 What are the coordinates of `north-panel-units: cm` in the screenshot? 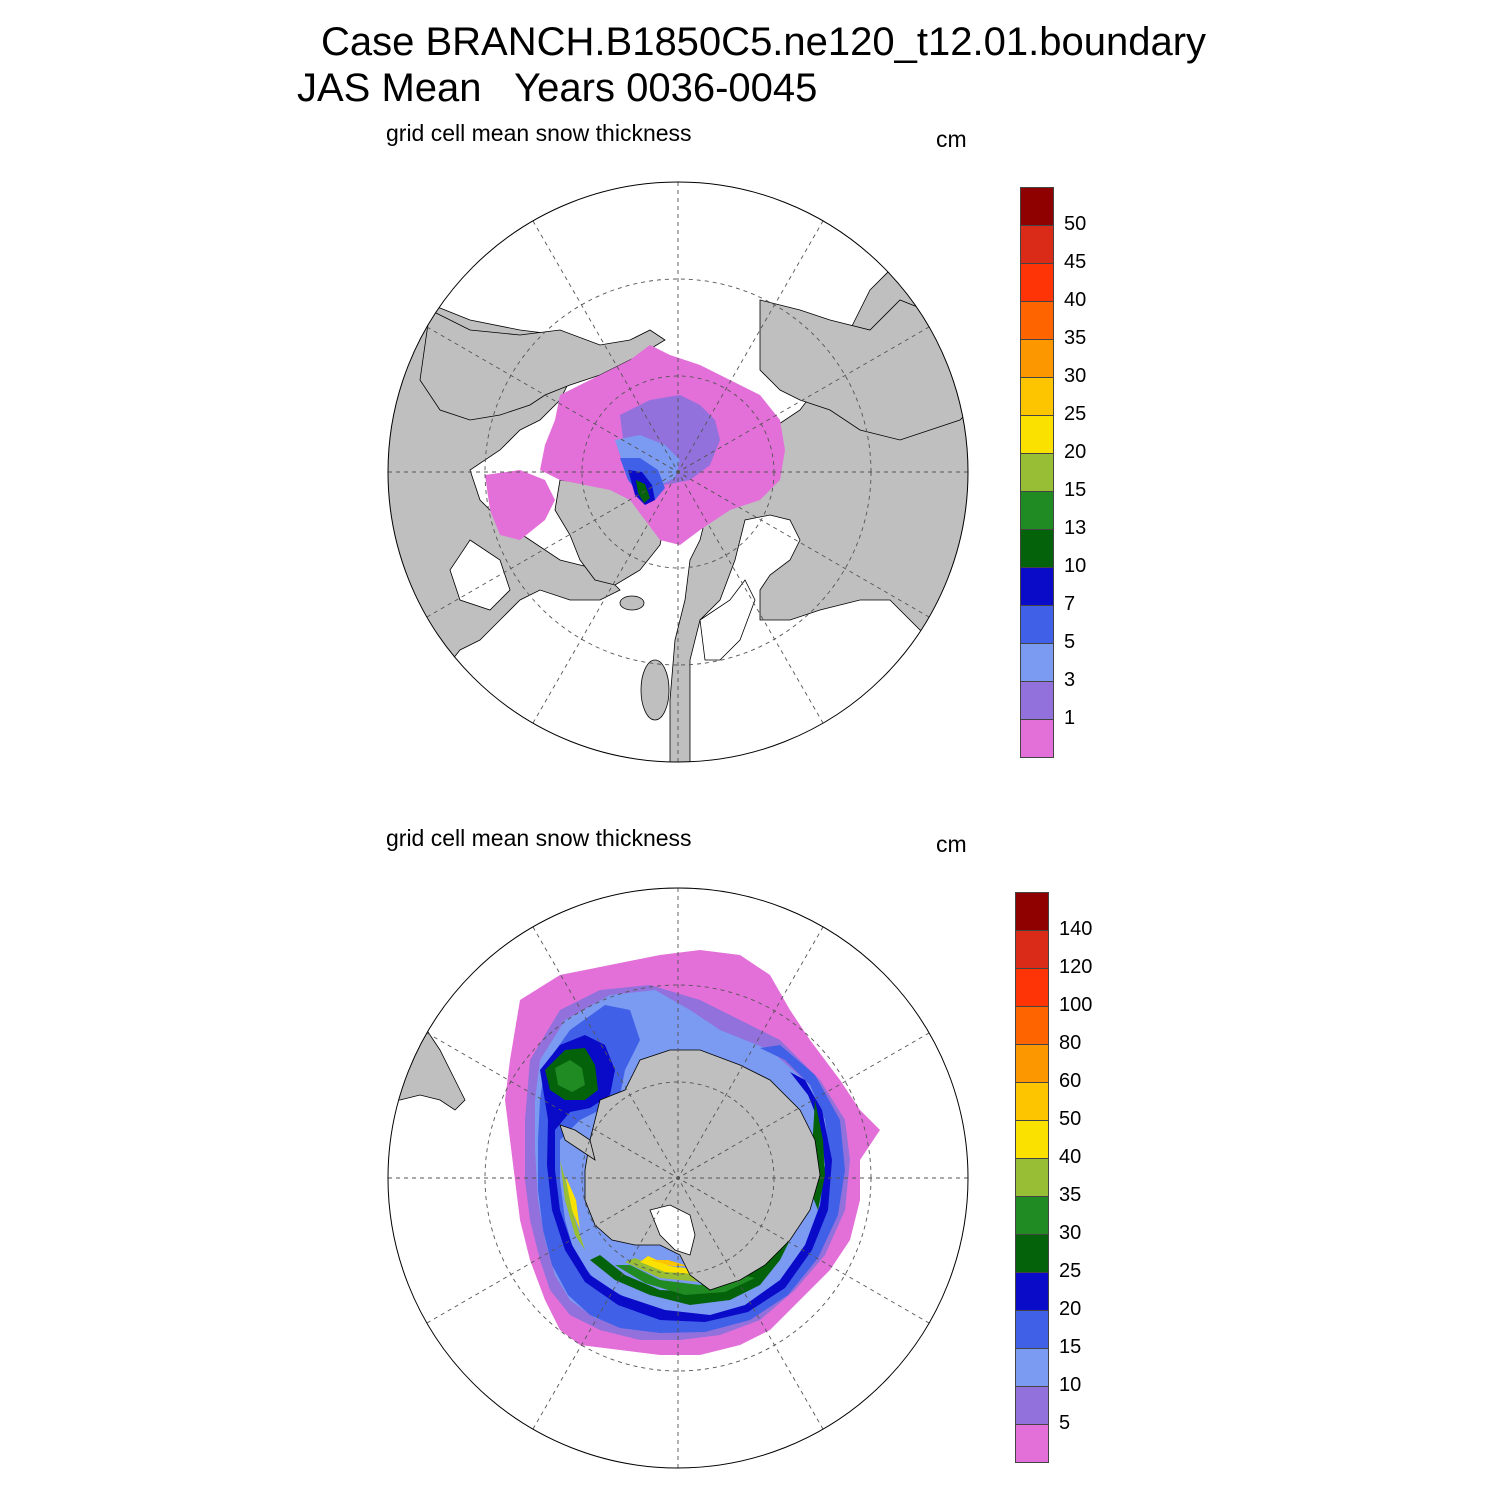 It's located at (951, 139).